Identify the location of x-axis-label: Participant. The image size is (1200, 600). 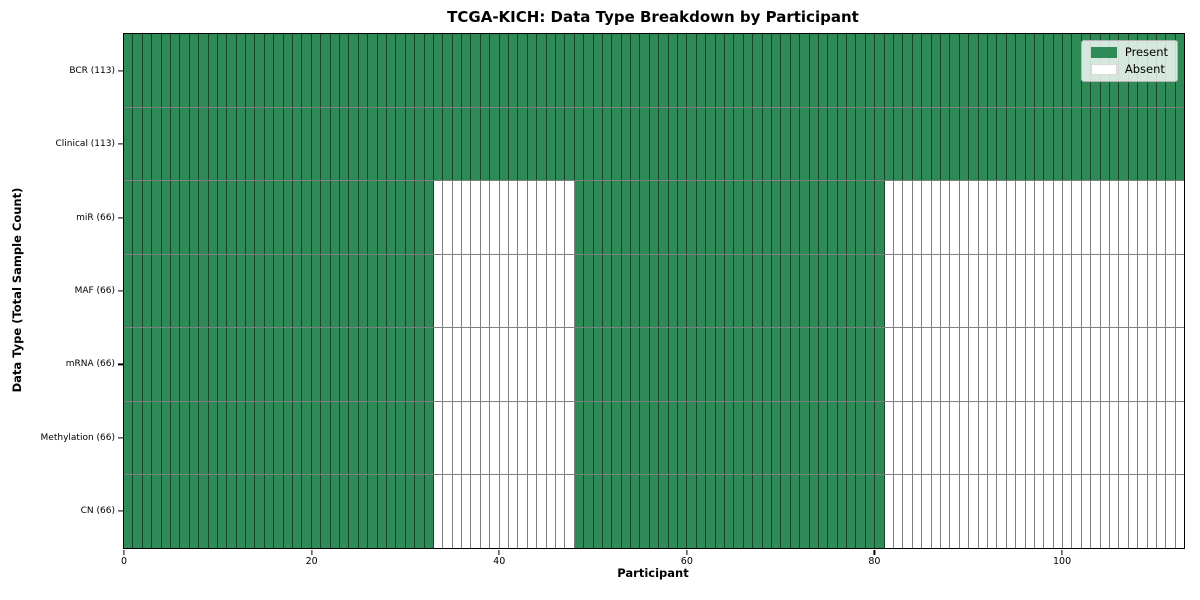
(653, 573).